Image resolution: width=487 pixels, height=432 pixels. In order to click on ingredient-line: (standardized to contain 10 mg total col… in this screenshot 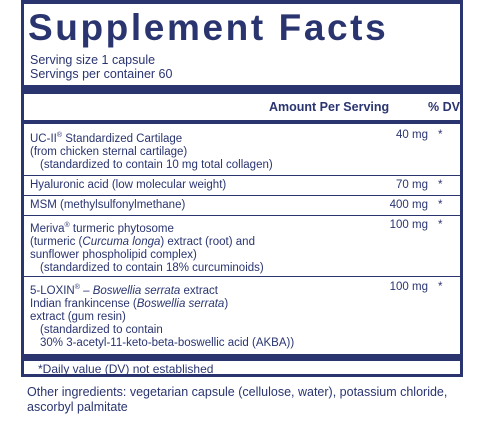, I will do `click(156, 164)`.